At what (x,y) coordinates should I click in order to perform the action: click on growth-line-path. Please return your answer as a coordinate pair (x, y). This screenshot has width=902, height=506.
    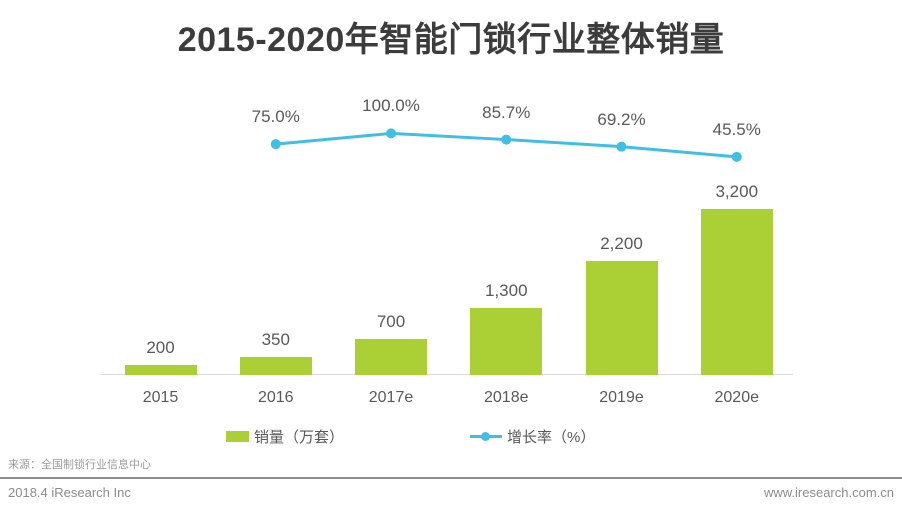
    Looking at the image, I should click on (506, 145).